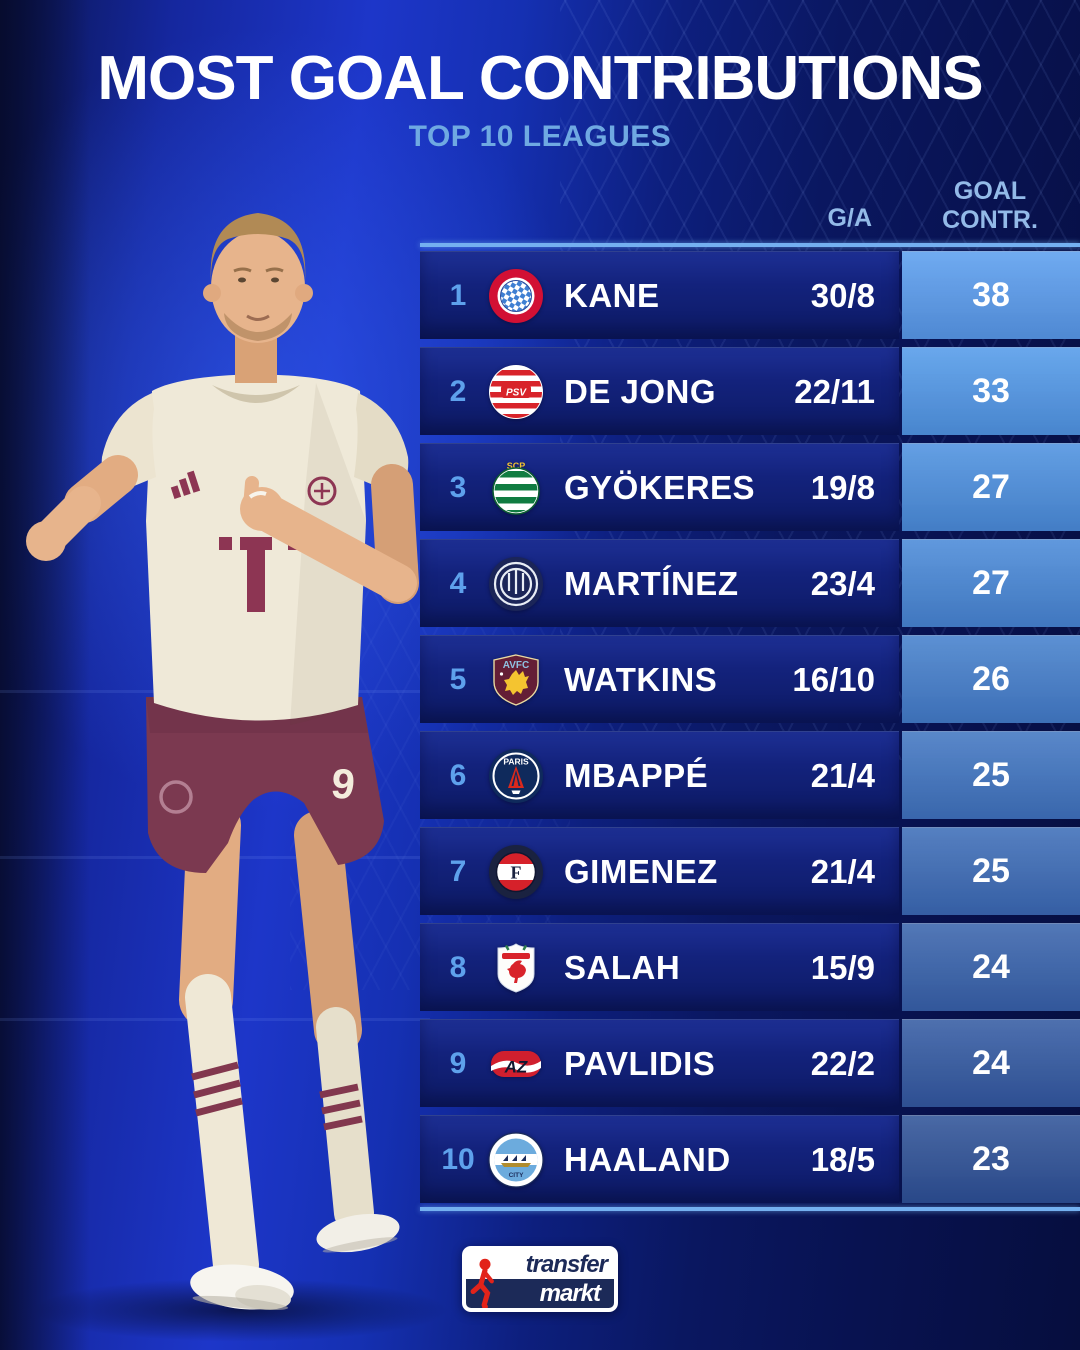 The image size is (1080, 1350). I want to click on svg-text: F, so click(516, 872).